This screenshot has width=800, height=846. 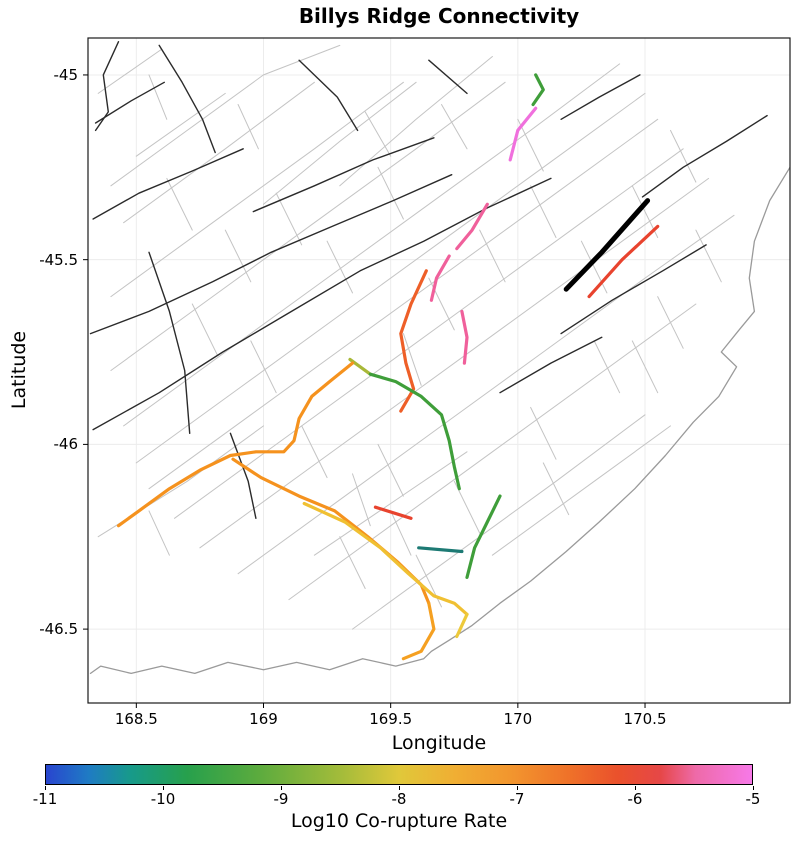 I want to click on rupture-trace-green-main, so click(x=414, y=431).